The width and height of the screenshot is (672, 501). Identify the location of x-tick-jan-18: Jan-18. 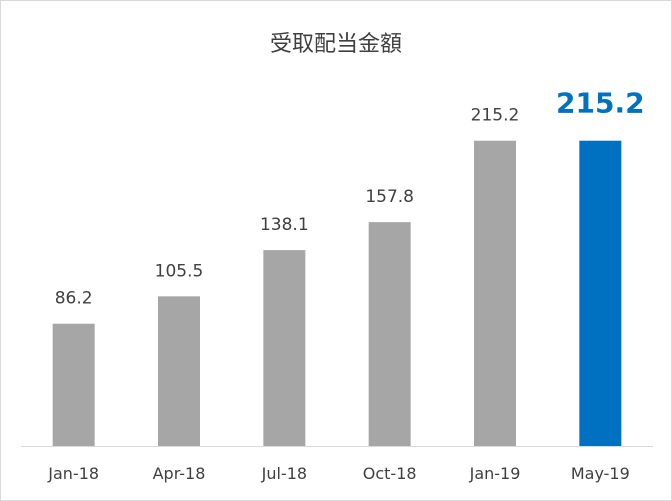
(73, 473).